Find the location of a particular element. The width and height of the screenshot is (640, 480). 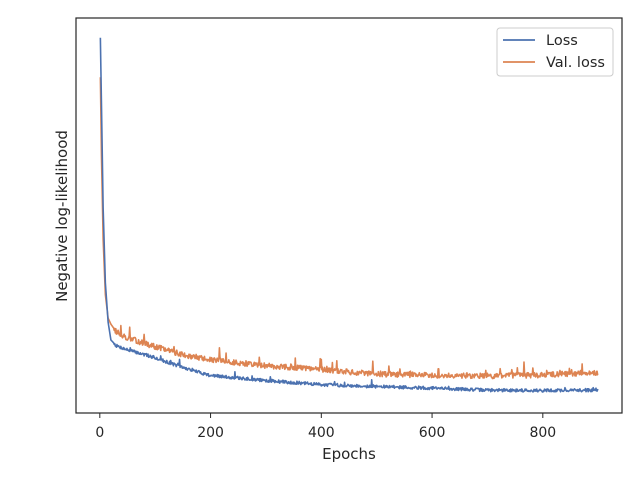

legend: Loss Val. loss is located at coordinates (555, 52).